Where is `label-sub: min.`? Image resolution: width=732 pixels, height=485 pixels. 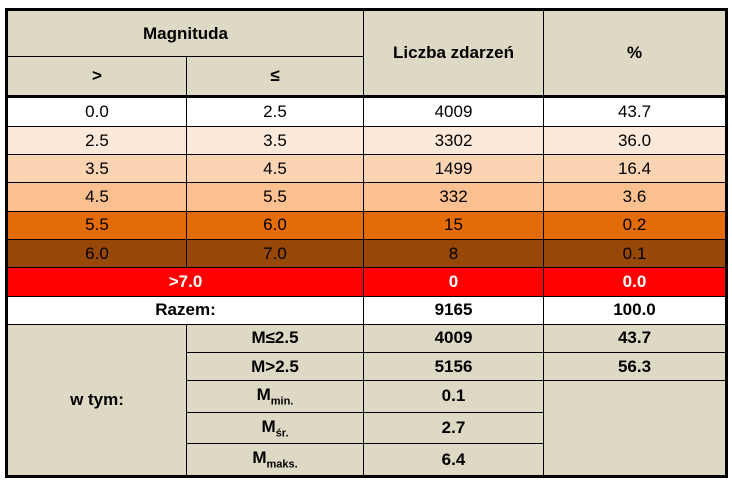 label-sub: min. is located at coordinates (282, 401).